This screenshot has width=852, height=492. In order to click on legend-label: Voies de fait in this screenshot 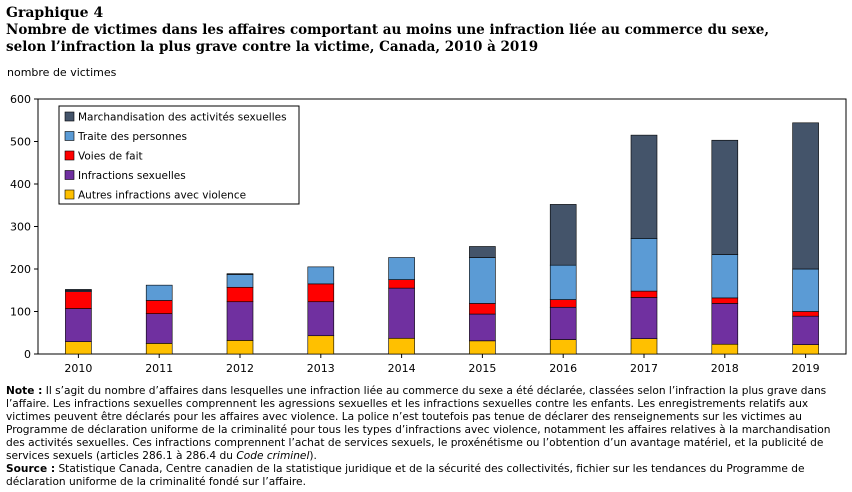, I will do `click(110, 157)`.